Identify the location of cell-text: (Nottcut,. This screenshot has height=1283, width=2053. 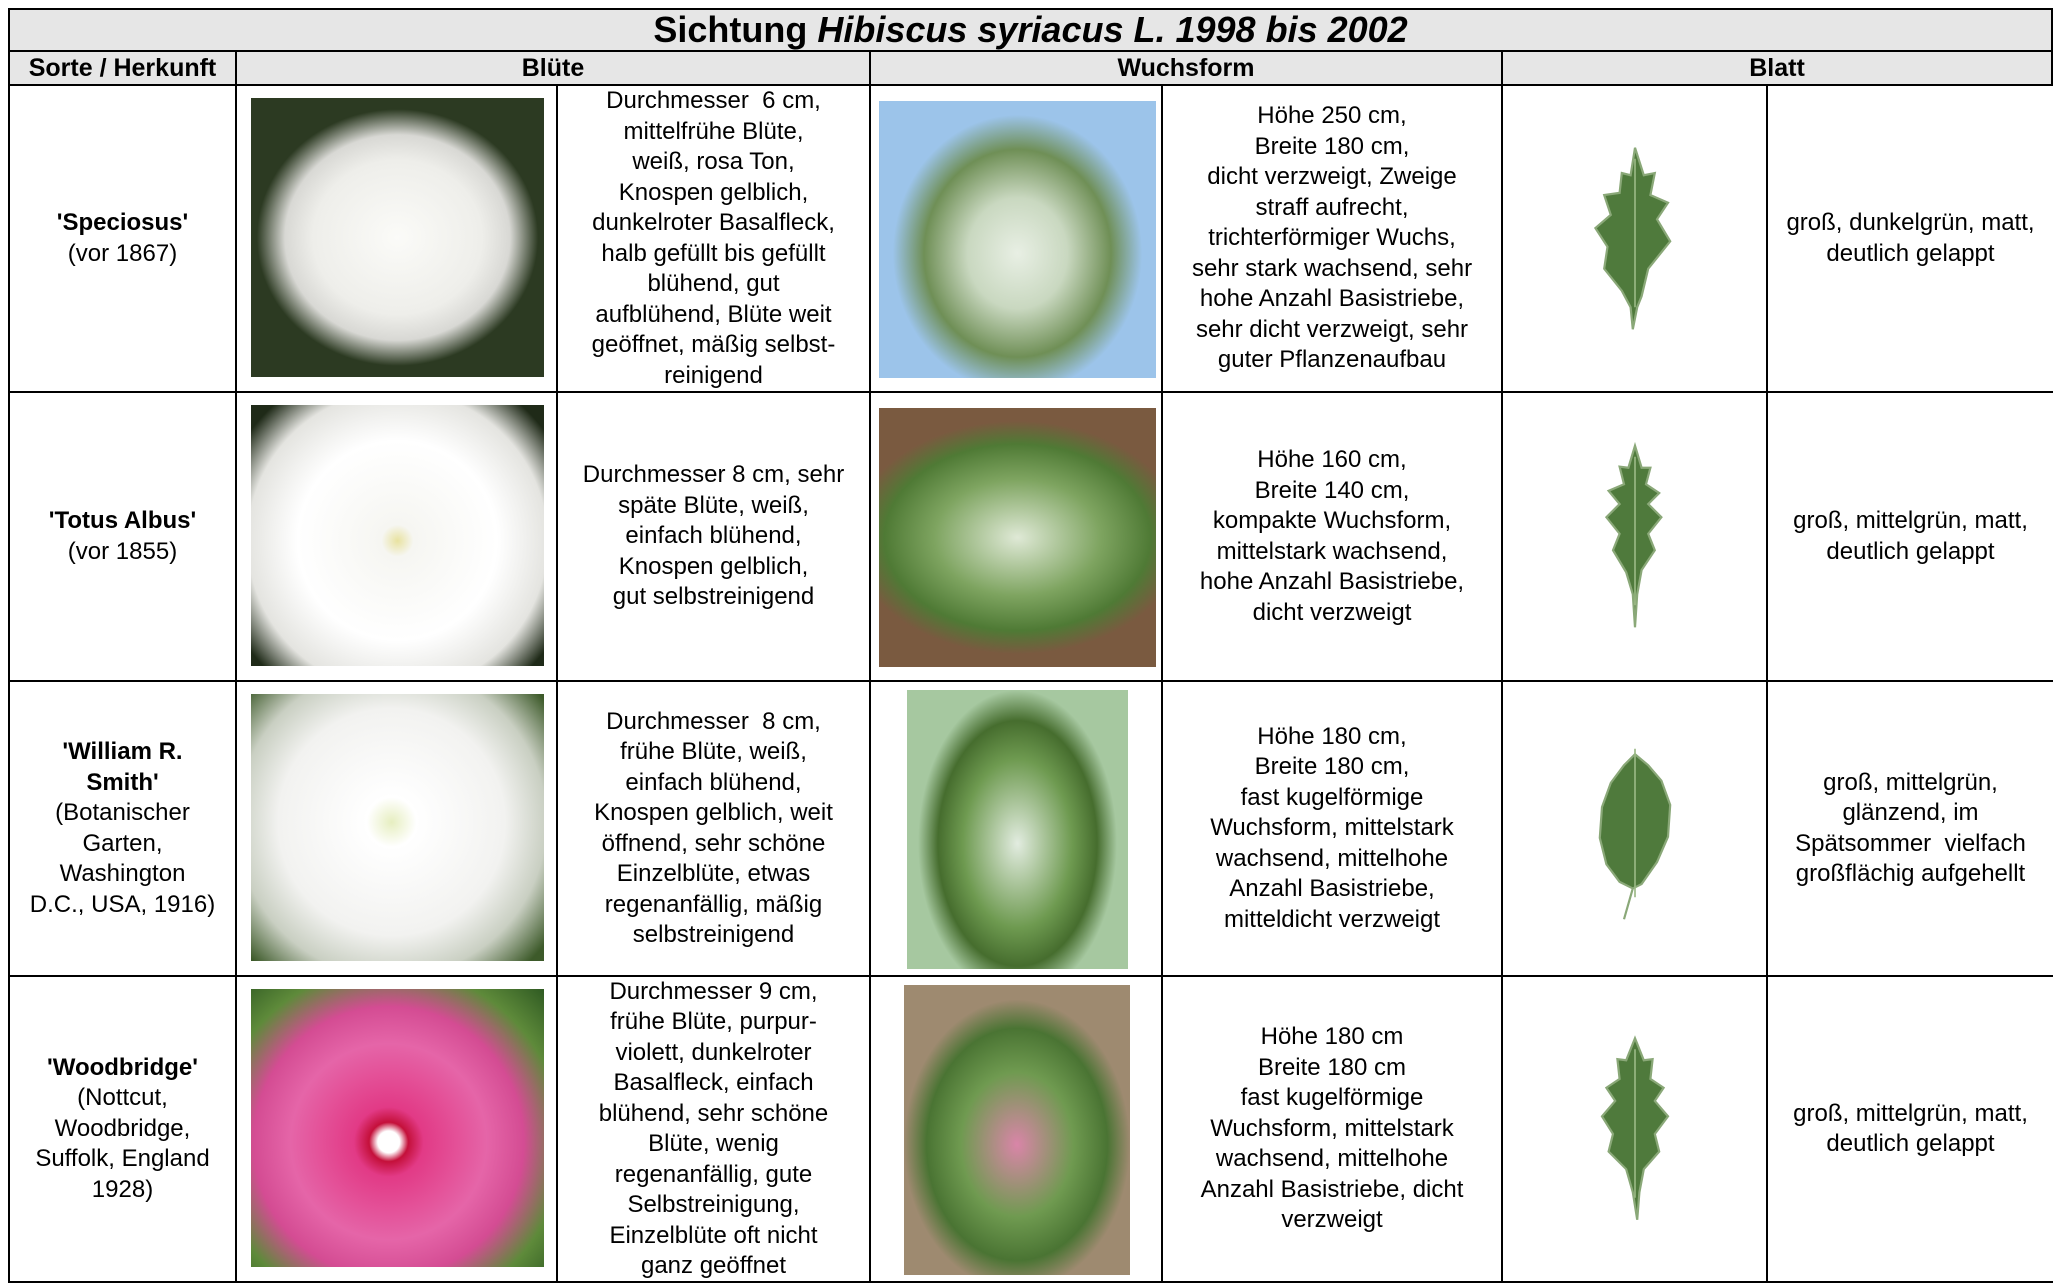
(122, 1098).